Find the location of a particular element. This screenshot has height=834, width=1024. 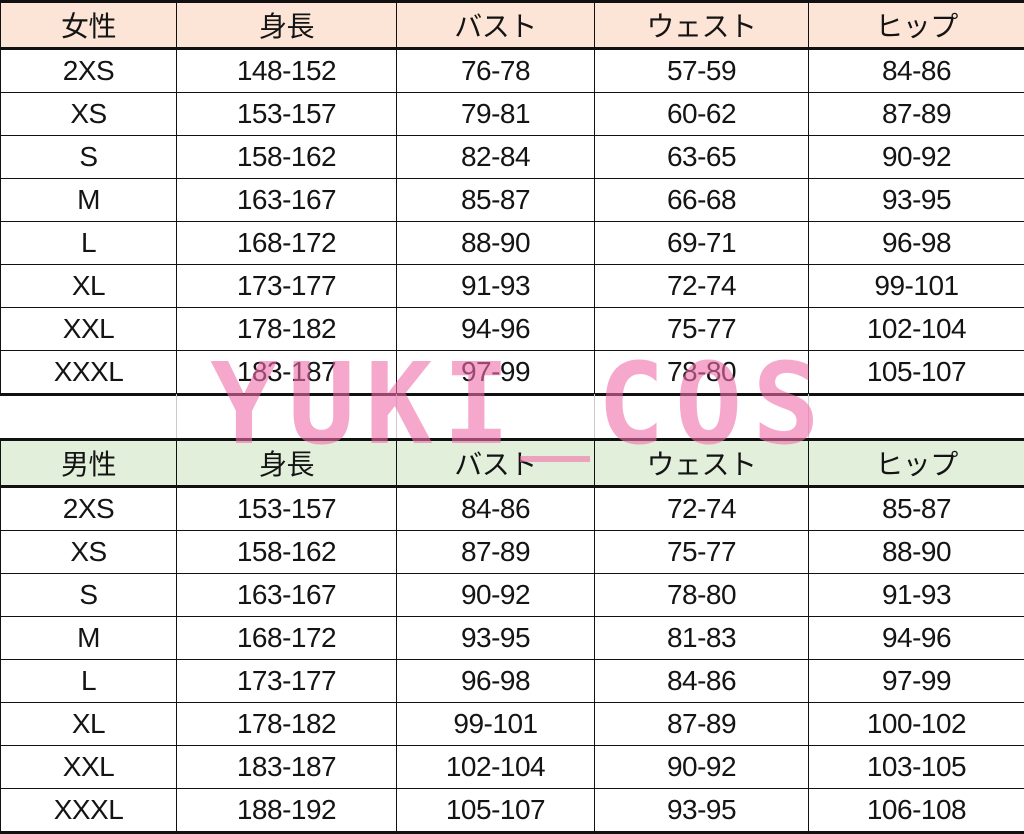

table-row: XXXL 183-187 97-99 78-80 105-107 is located at coordinates (512, 372).